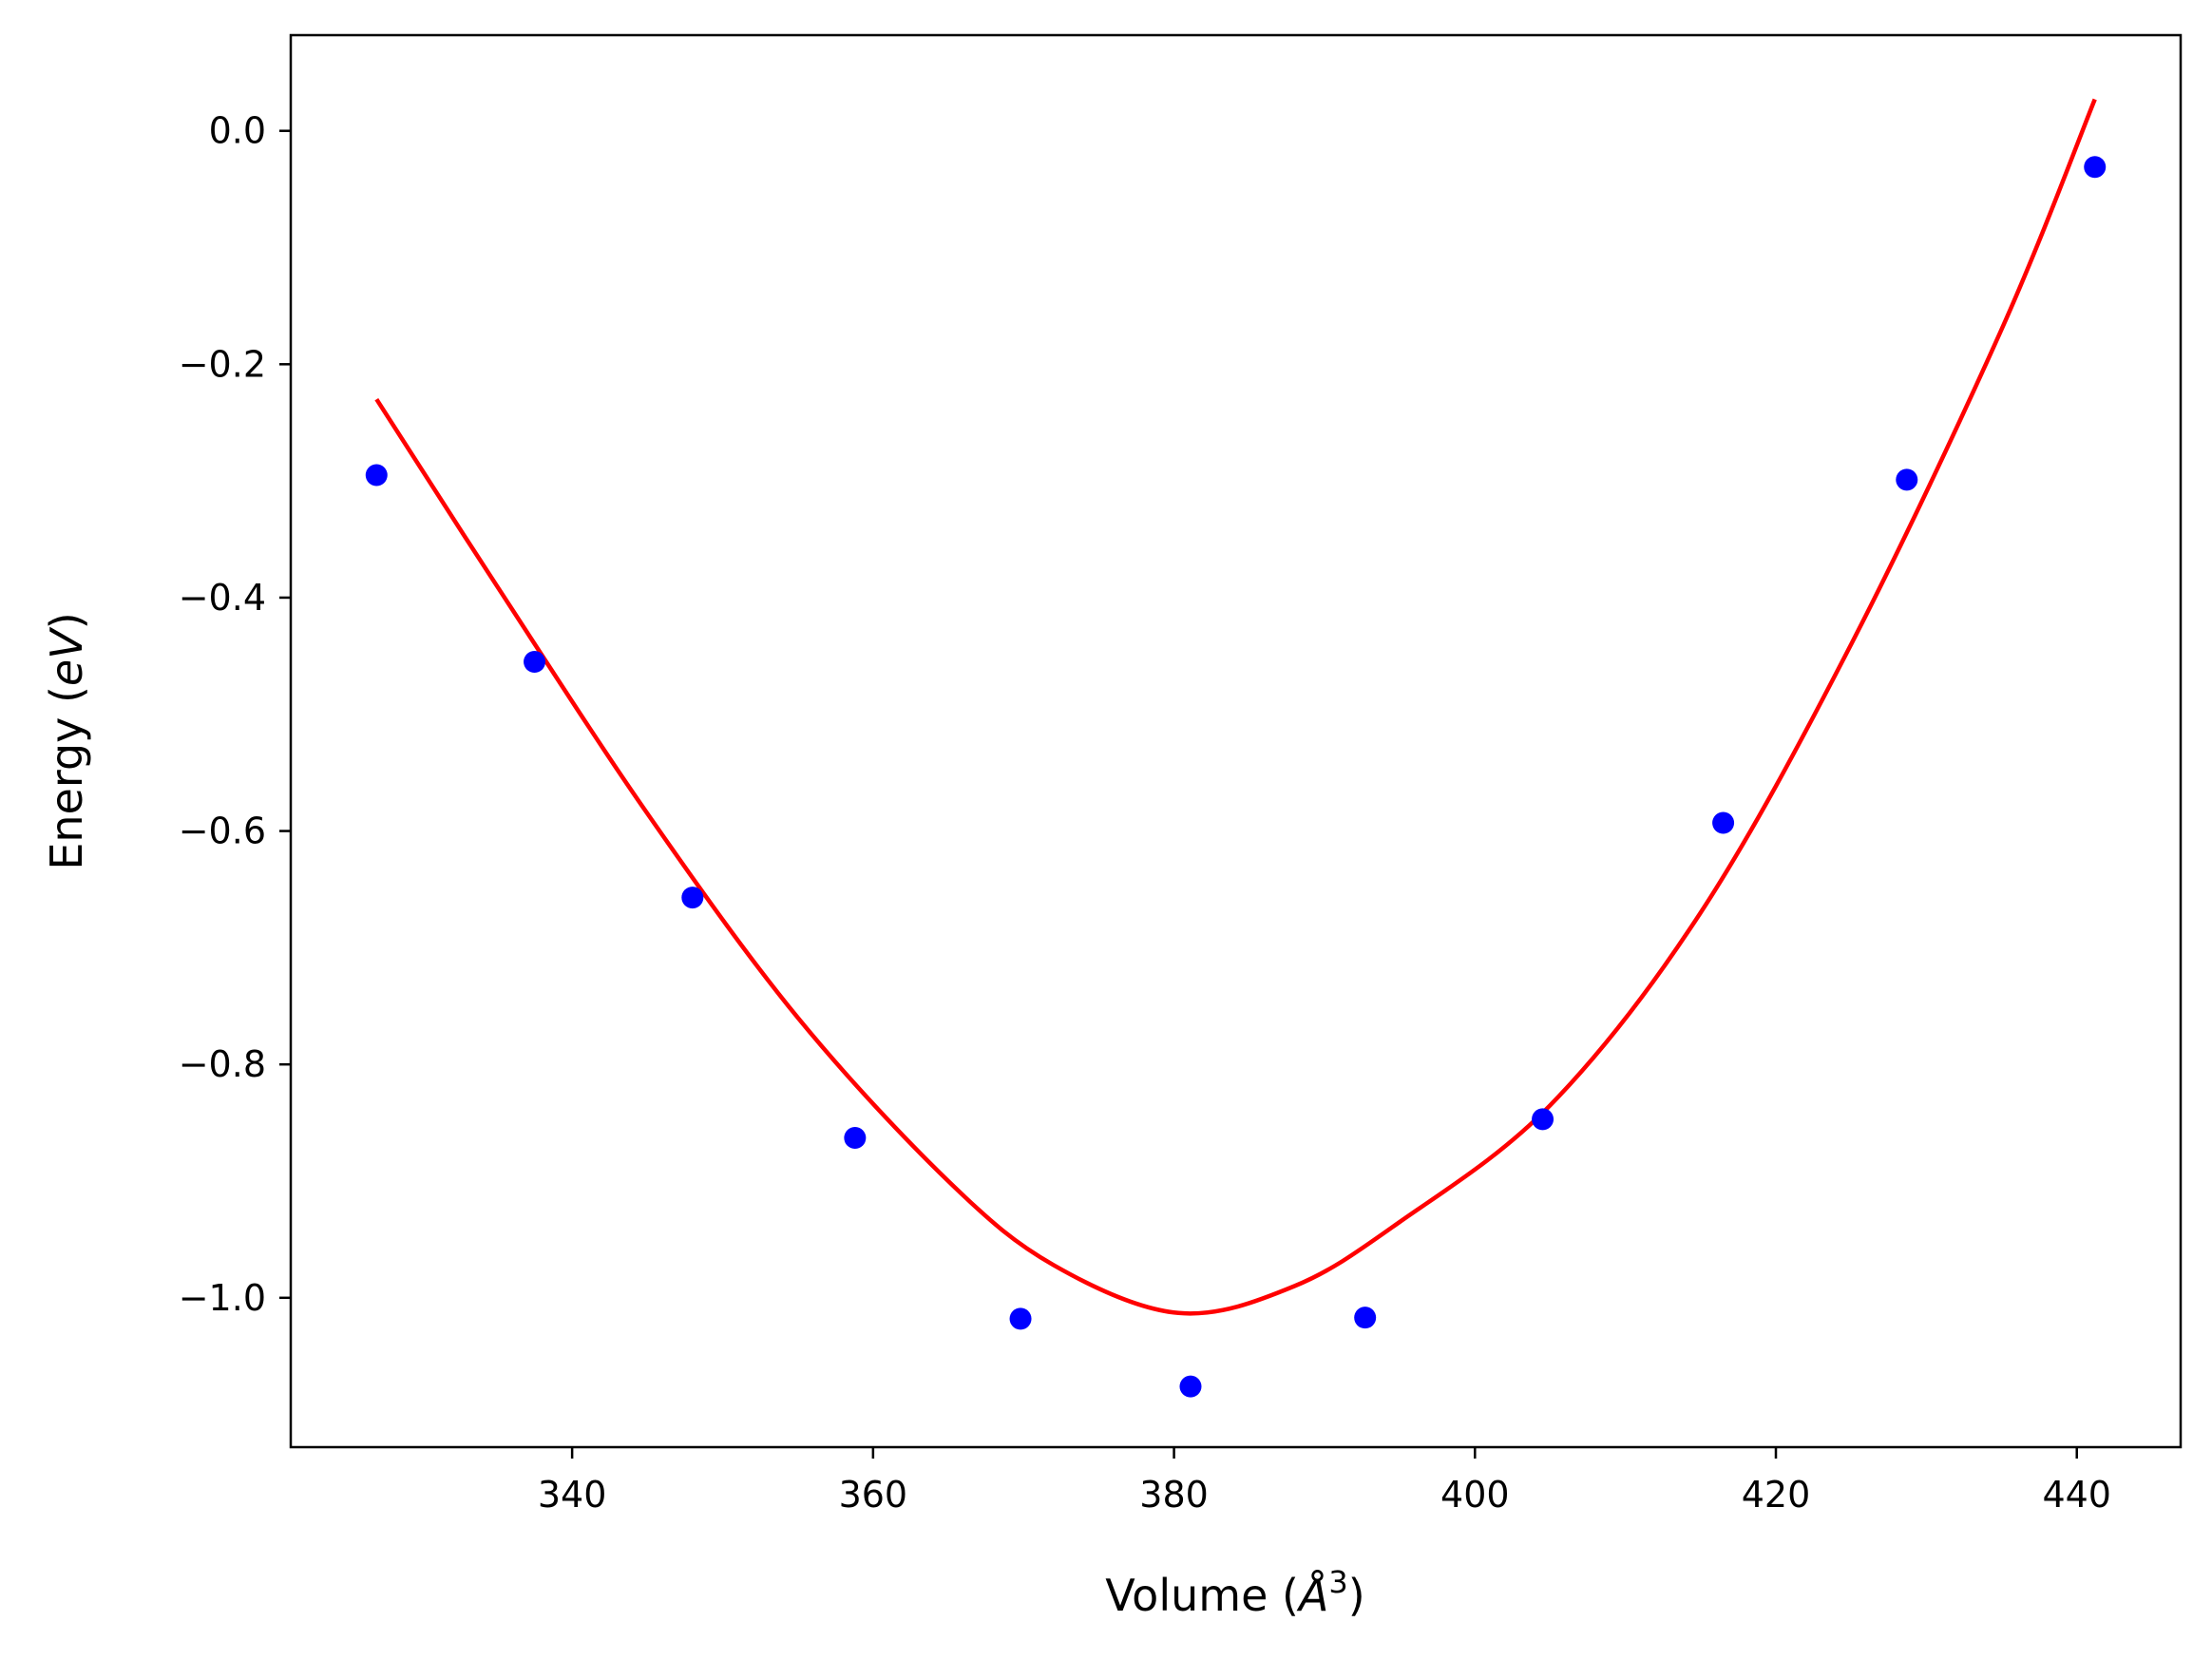 This screenshot has height=1660, width=2212. I want to click on y-tick-label: 0.0, so click(237, 131).